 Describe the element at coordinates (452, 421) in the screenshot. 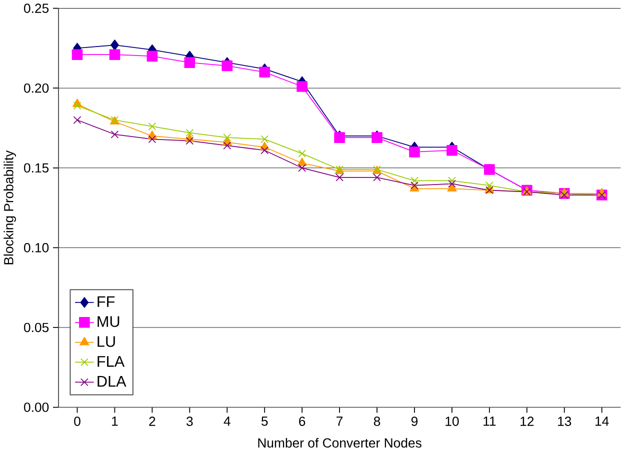

I see `x-tick-label: 10` at that location.